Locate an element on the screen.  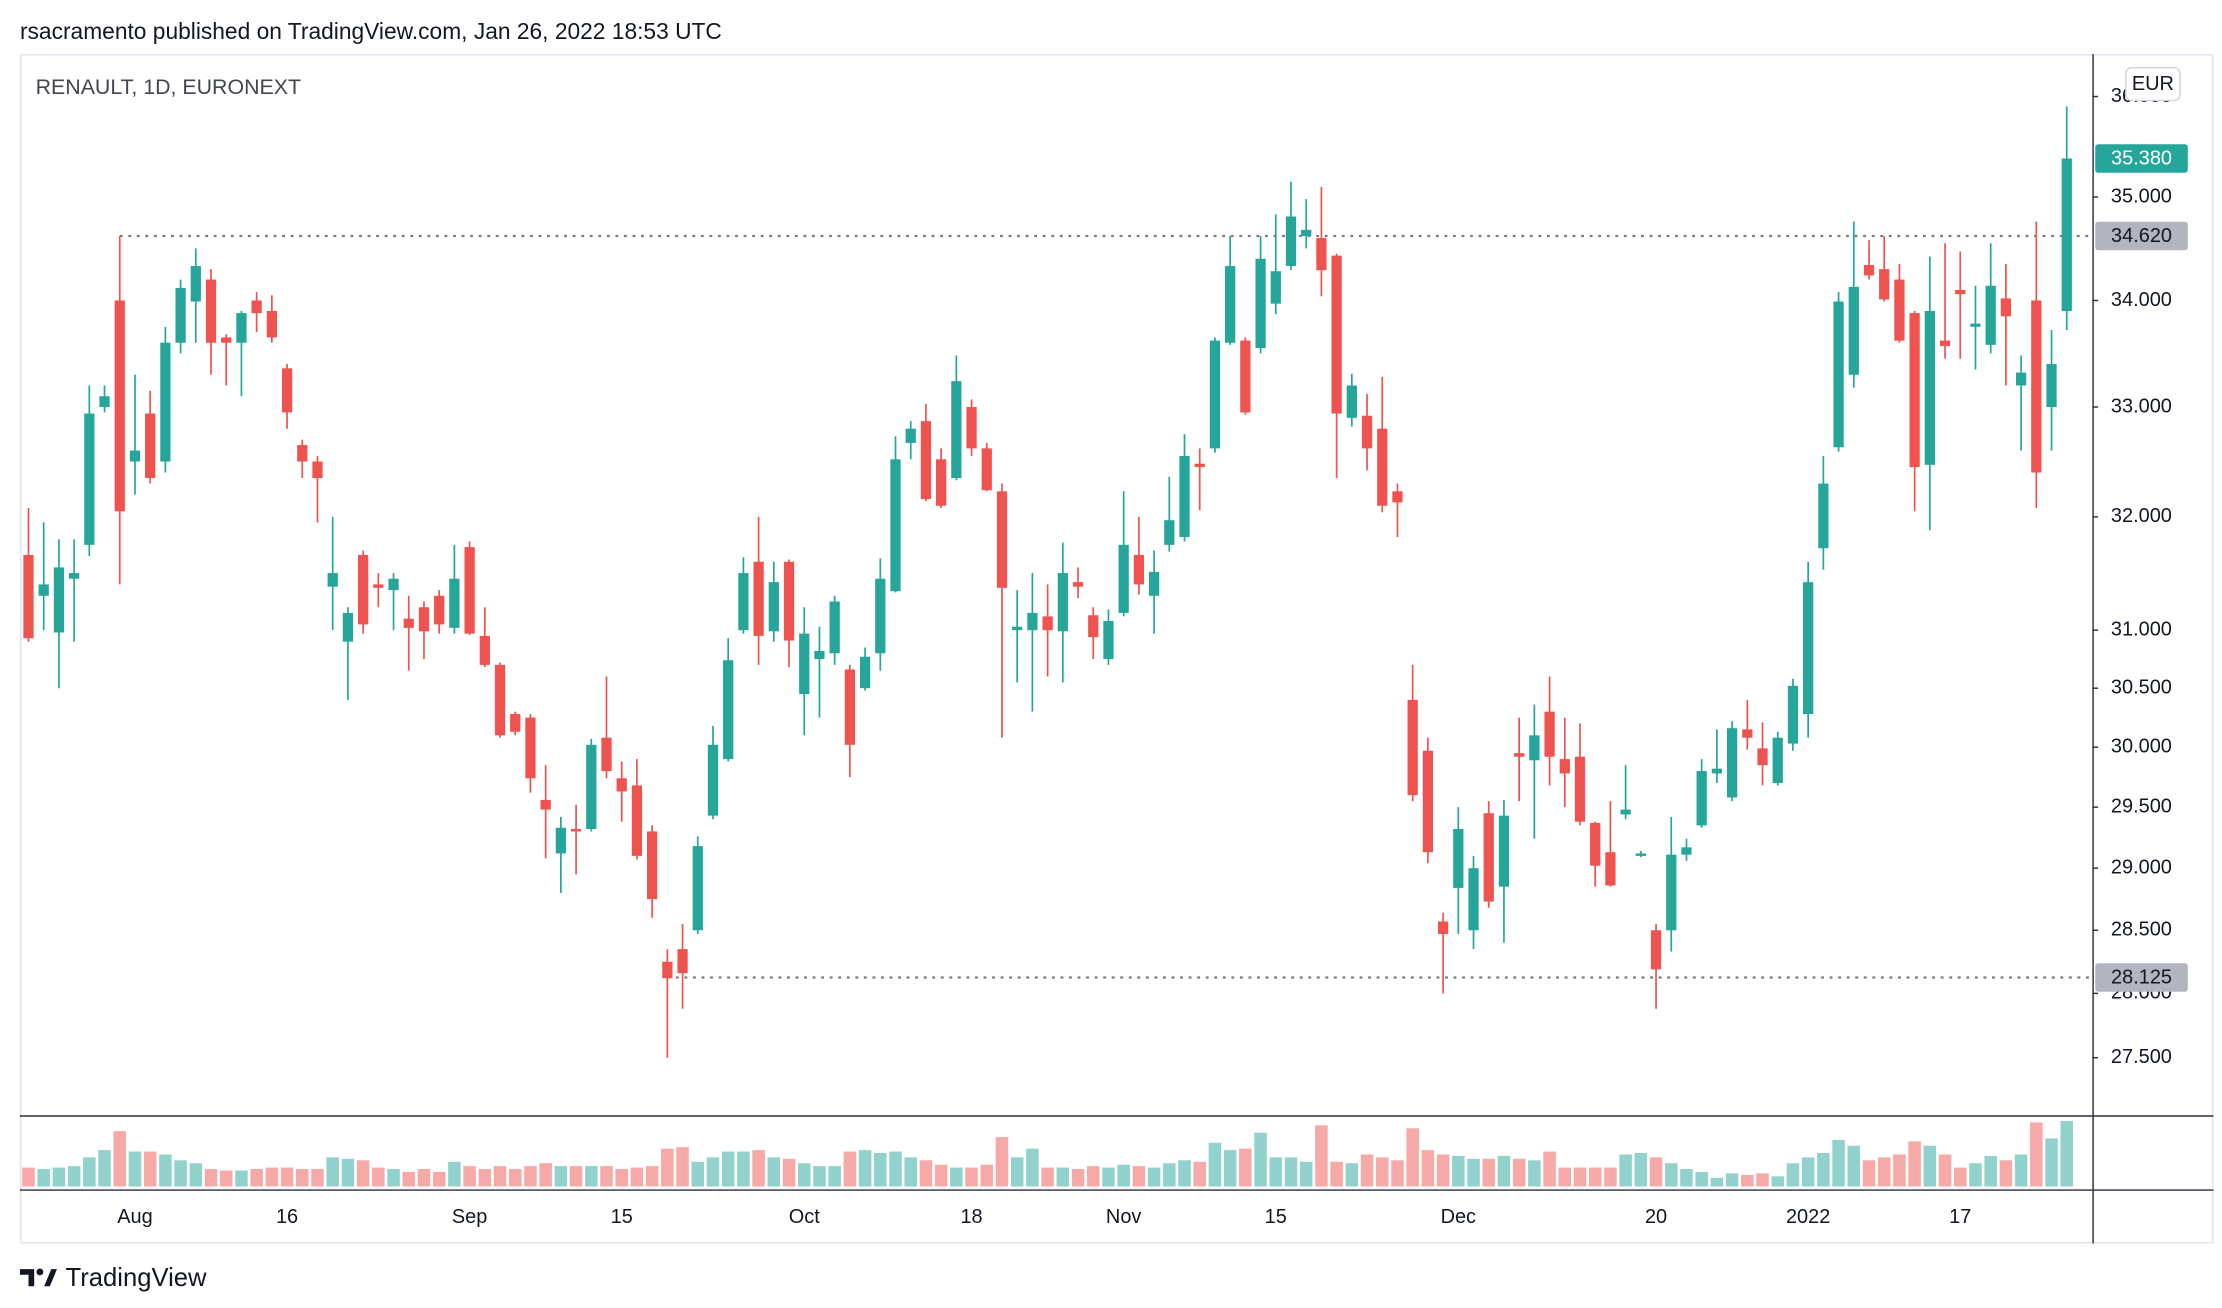
x-tick-label: 17 is located at coordinates (1960, 1217).